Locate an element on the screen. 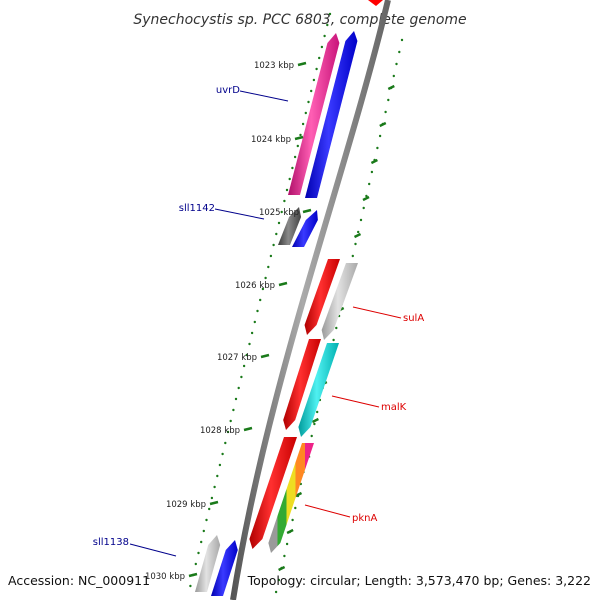 This screenshot has height=600, width=600. accession-text: Accession: NC_000911 is located at coordinates (79, 580).